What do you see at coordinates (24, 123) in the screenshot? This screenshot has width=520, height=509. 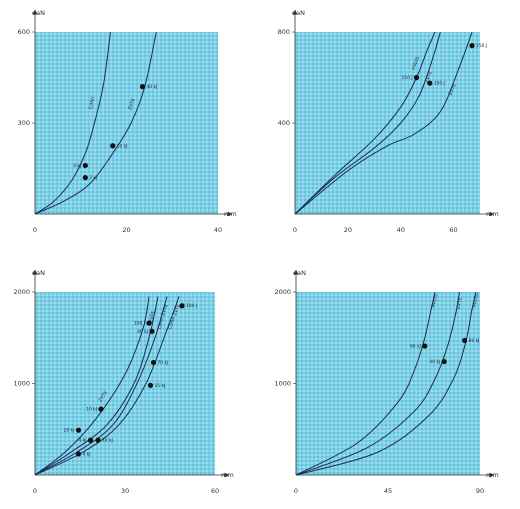 I see `y-tick-label: 300` at bounding box center [24, 123].